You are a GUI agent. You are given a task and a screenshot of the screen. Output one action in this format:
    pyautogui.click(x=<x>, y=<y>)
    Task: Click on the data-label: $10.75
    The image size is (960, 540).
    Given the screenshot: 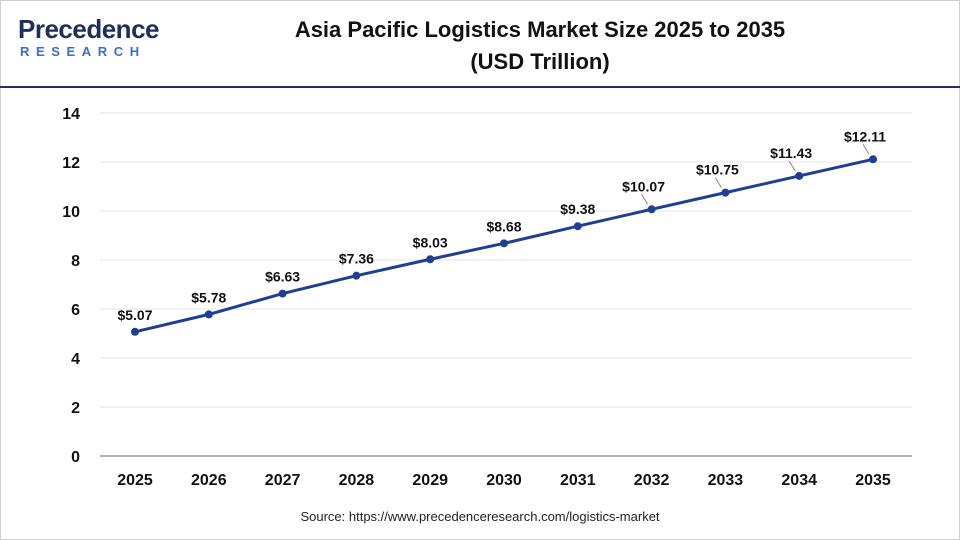 What is the action you would take?
    pyautogui.click(x=717, y=170)
    